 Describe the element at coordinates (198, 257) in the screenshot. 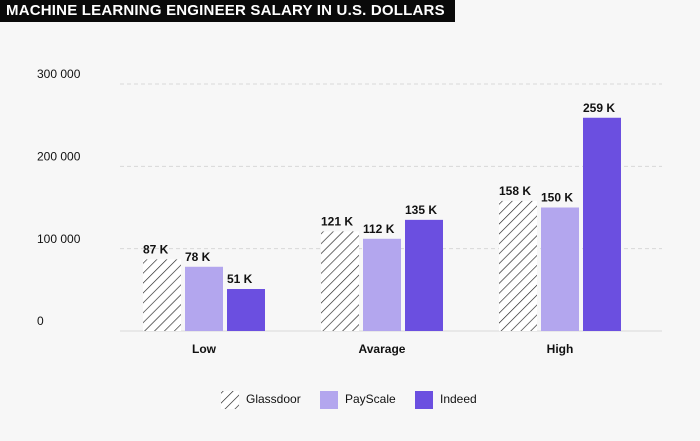

I see `value-label: 78 K` at that location.